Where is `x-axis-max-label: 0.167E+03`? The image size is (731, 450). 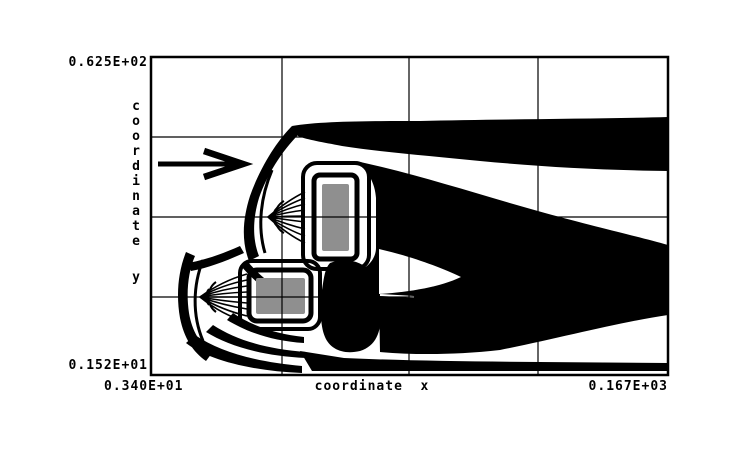 x-axis-max-label: 0.167E+03 is located at coordinates (628, 386).